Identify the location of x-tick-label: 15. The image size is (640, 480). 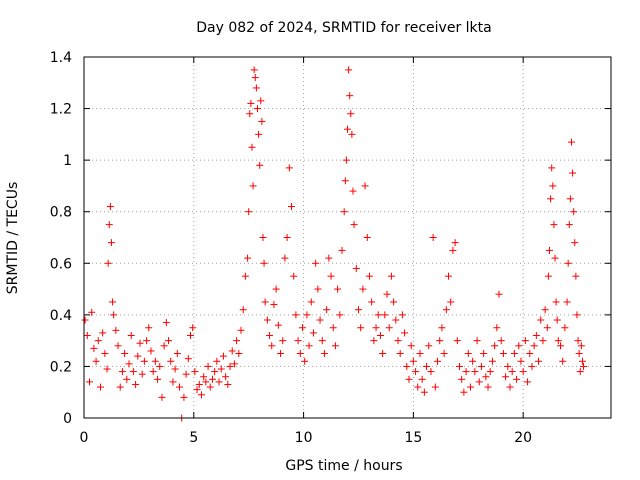
(413, 438).